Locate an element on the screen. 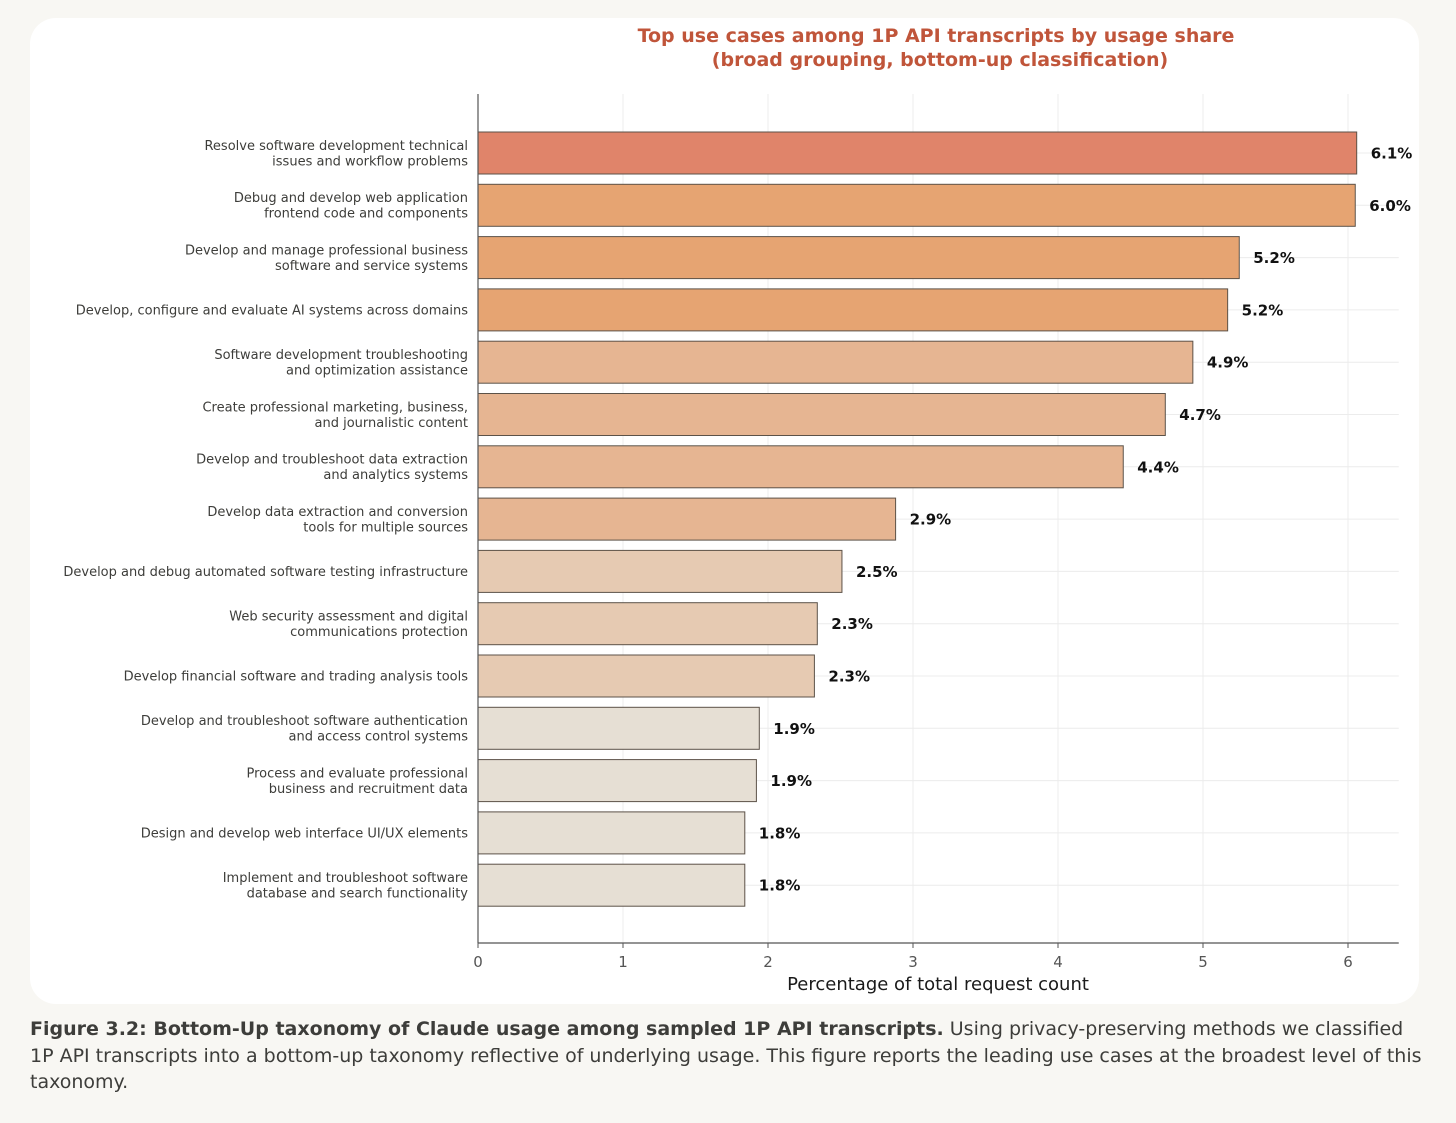  category-label: Develop and manage professional business is located at coordinates (326, 250).